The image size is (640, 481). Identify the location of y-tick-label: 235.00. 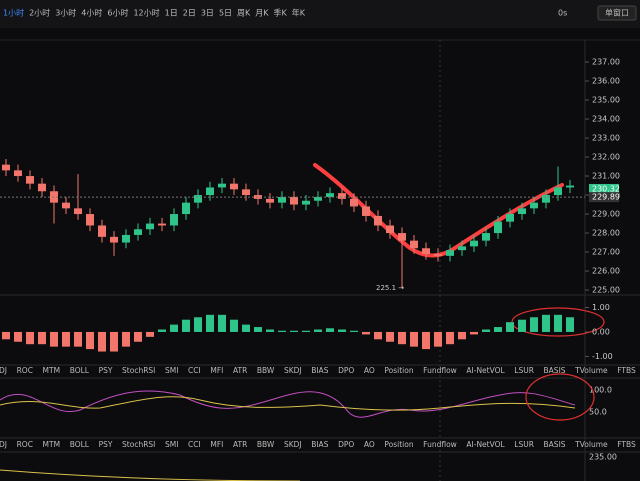
(606, 100).